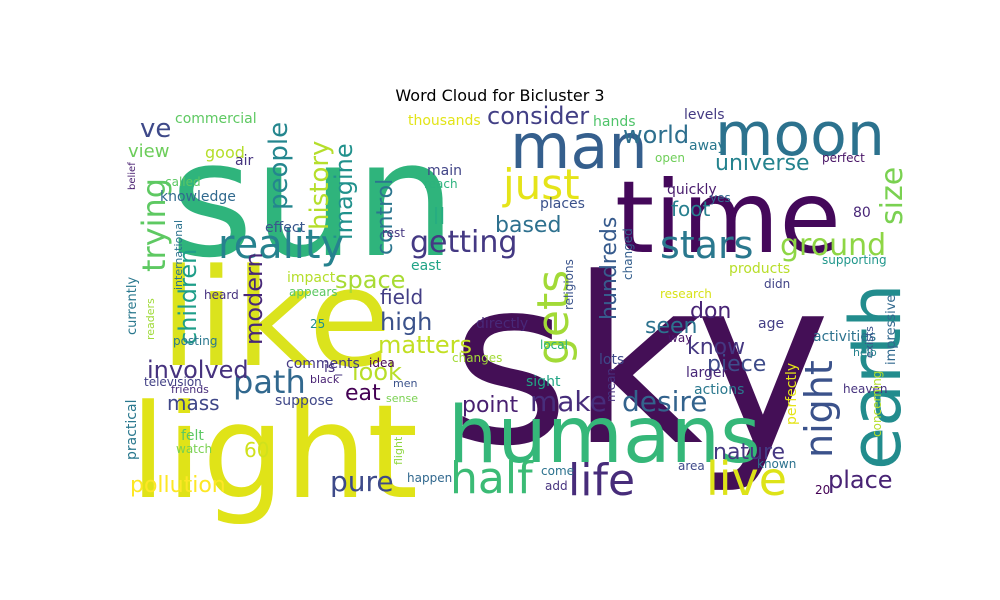 Image resolution: width=1000 pixels, height=600 pixels. I want to click on chart-title: Word Cloud for Bicluster 3, so click(500, 95).